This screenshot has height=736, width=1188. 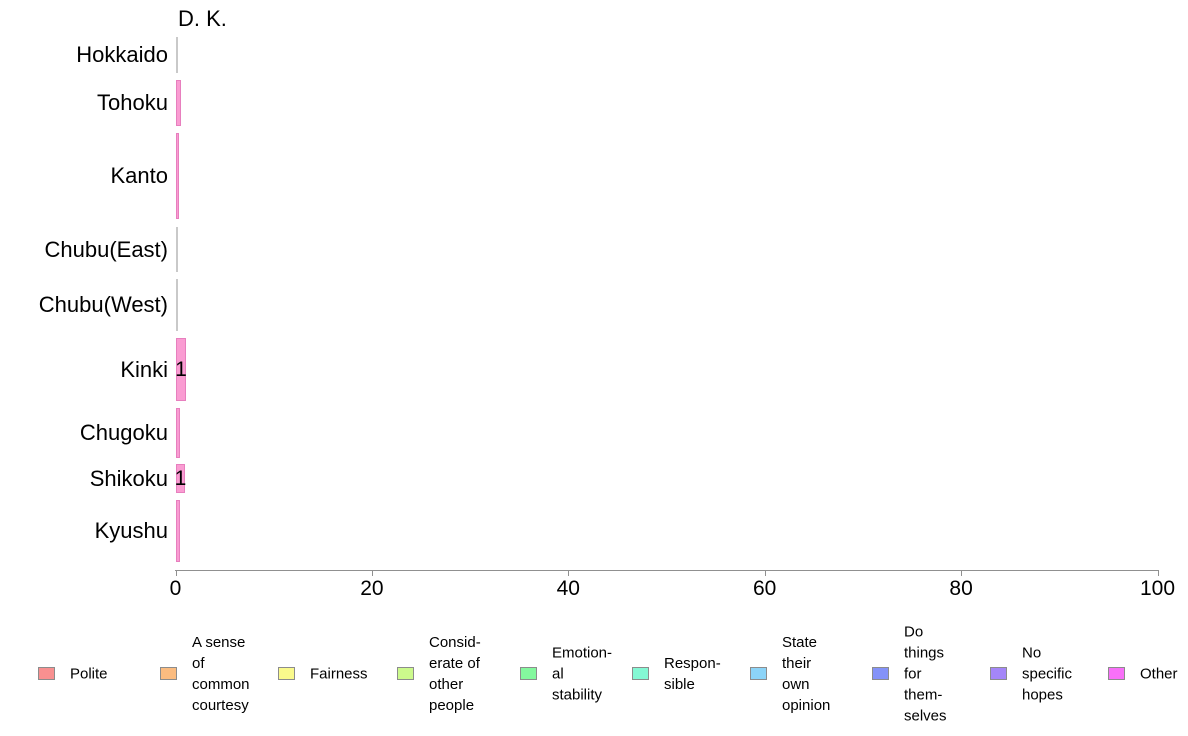 What do you see at coordinates (667, 570) in the screenshot?
I see `x-axis-line` at bounding box center [667, 570].